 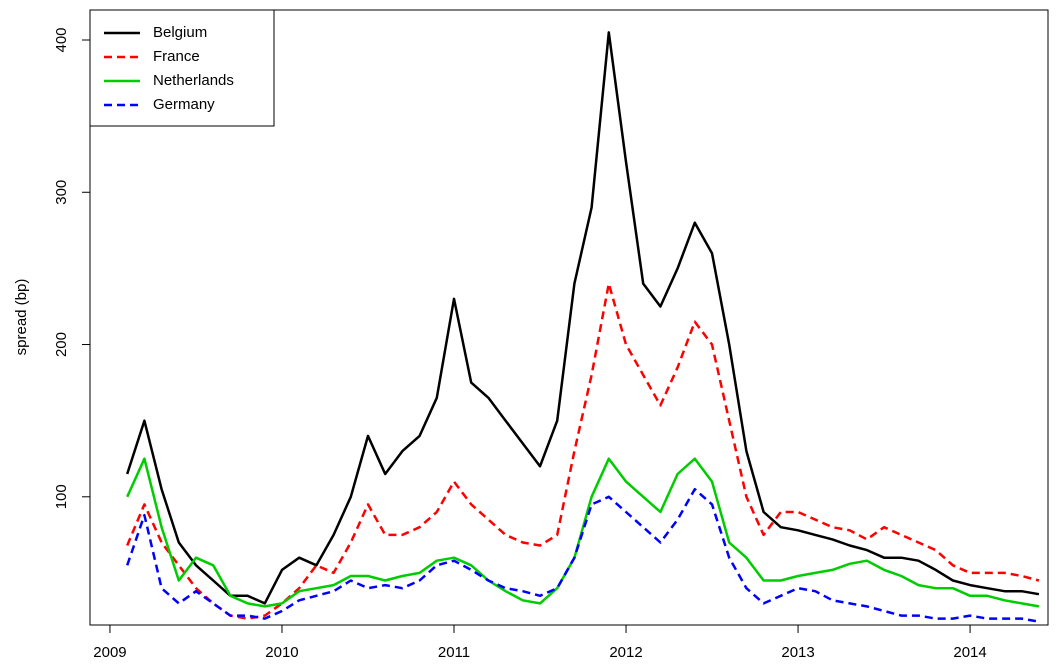 What do you see at coordinates (182, 68) in the screenshot?
I see `legend-box` at bounding box center [182, 68].